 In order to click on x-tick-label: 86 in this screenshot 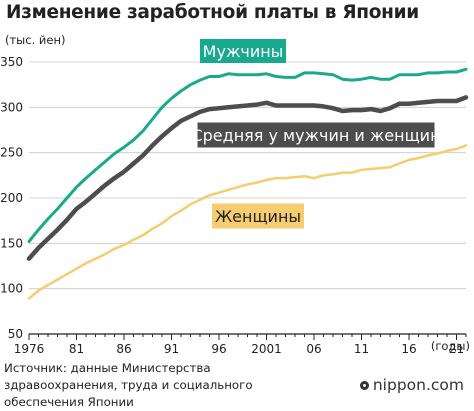, I will do `click(123, 349)`.